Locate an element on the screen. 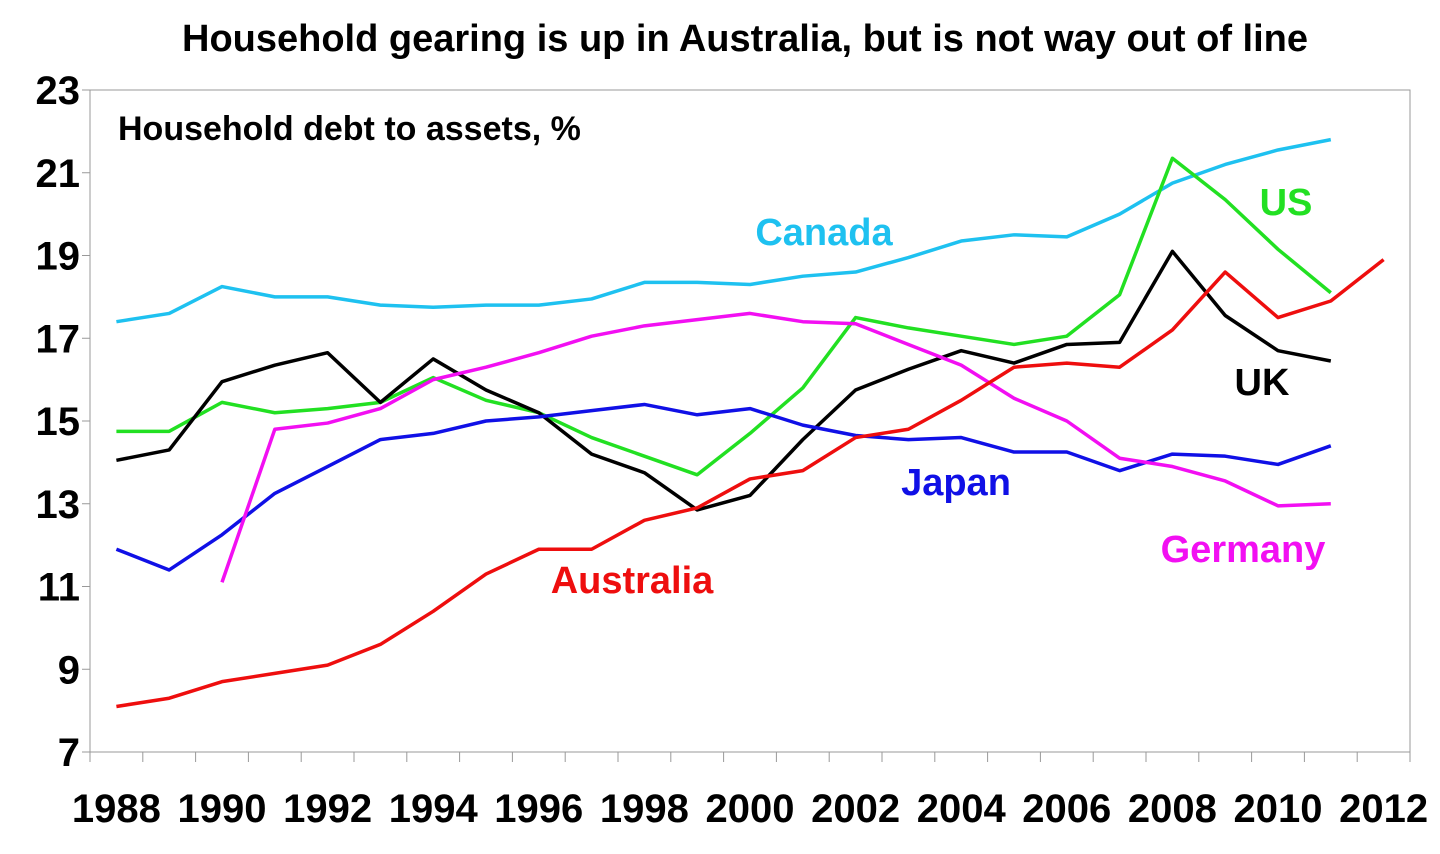  series-label-uk: UK is located at coordinates (1262, 383).